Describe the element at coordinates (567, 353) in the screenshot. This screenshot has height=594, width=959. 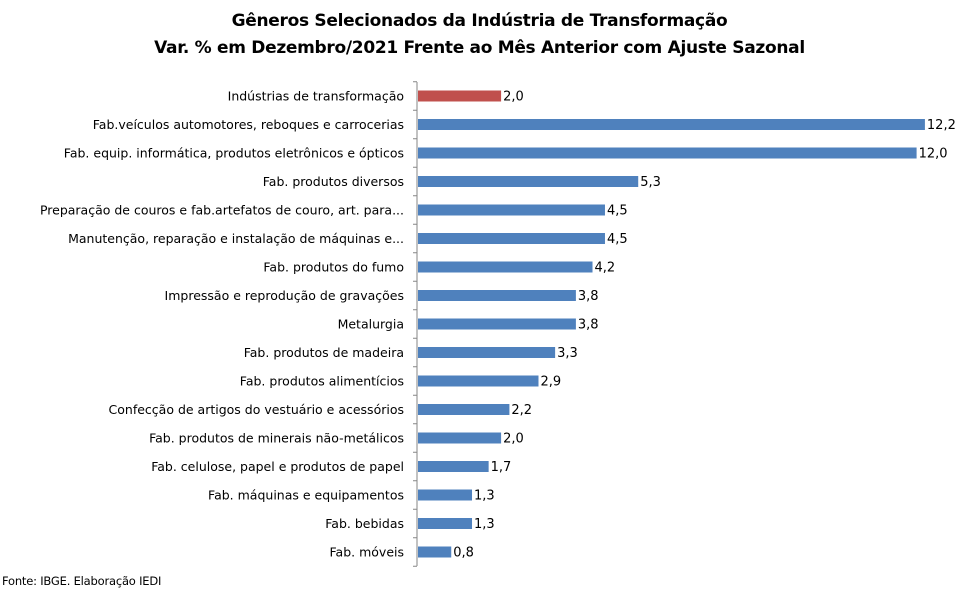
I see `data-label: 3,3` at that location.